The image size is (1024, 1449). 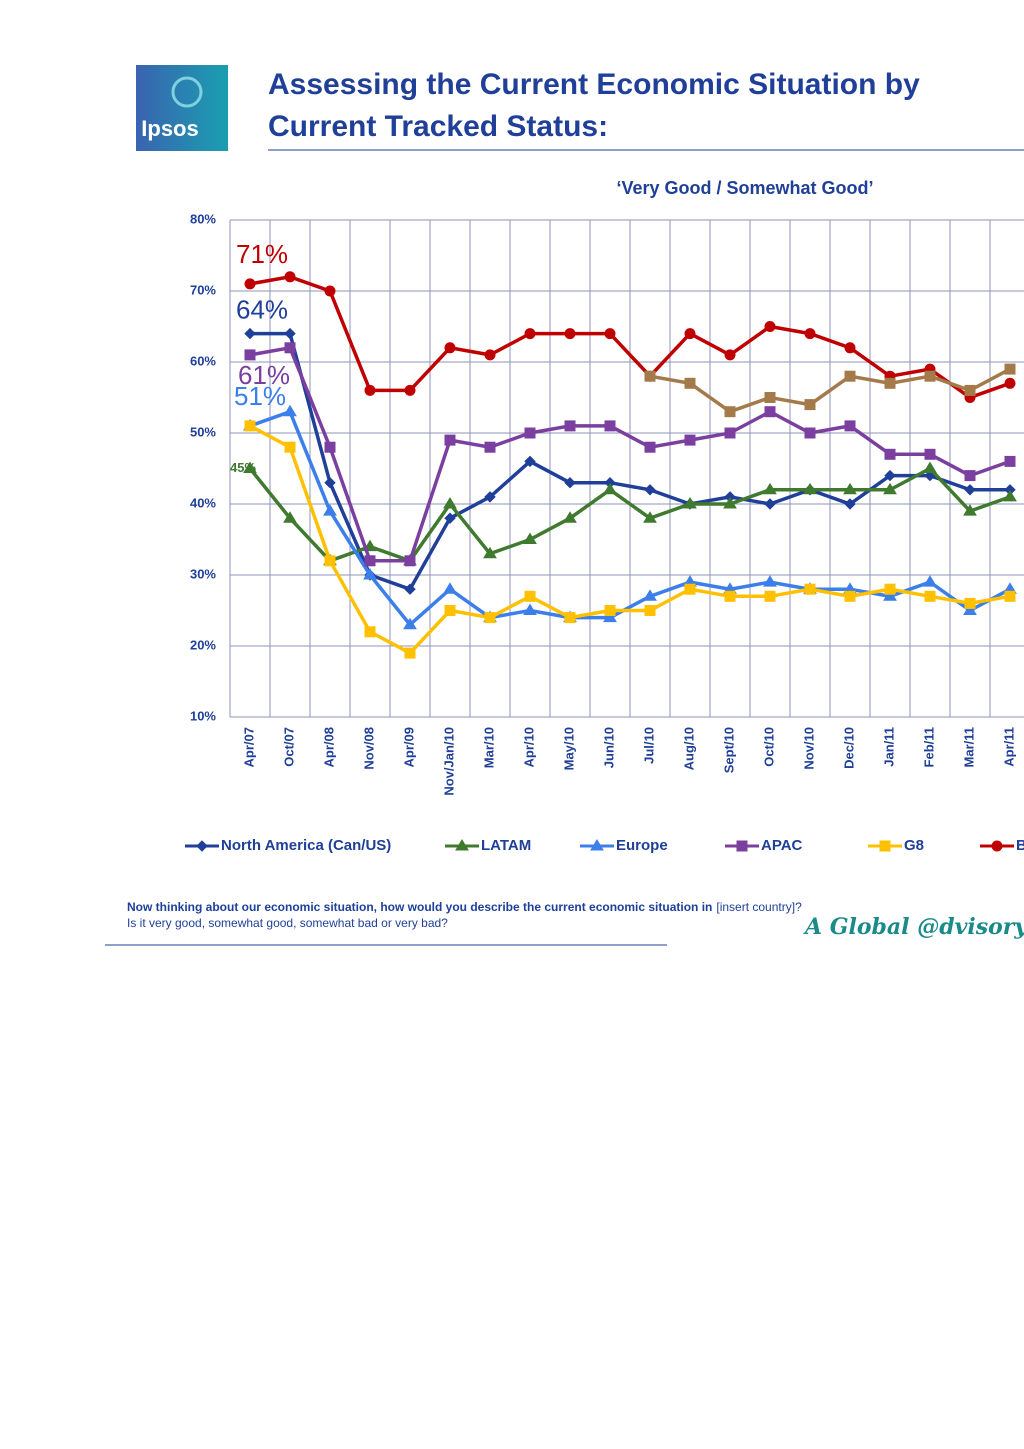 I want to click on footnote-normal: [insert country]?, so click(x=759, y=907).